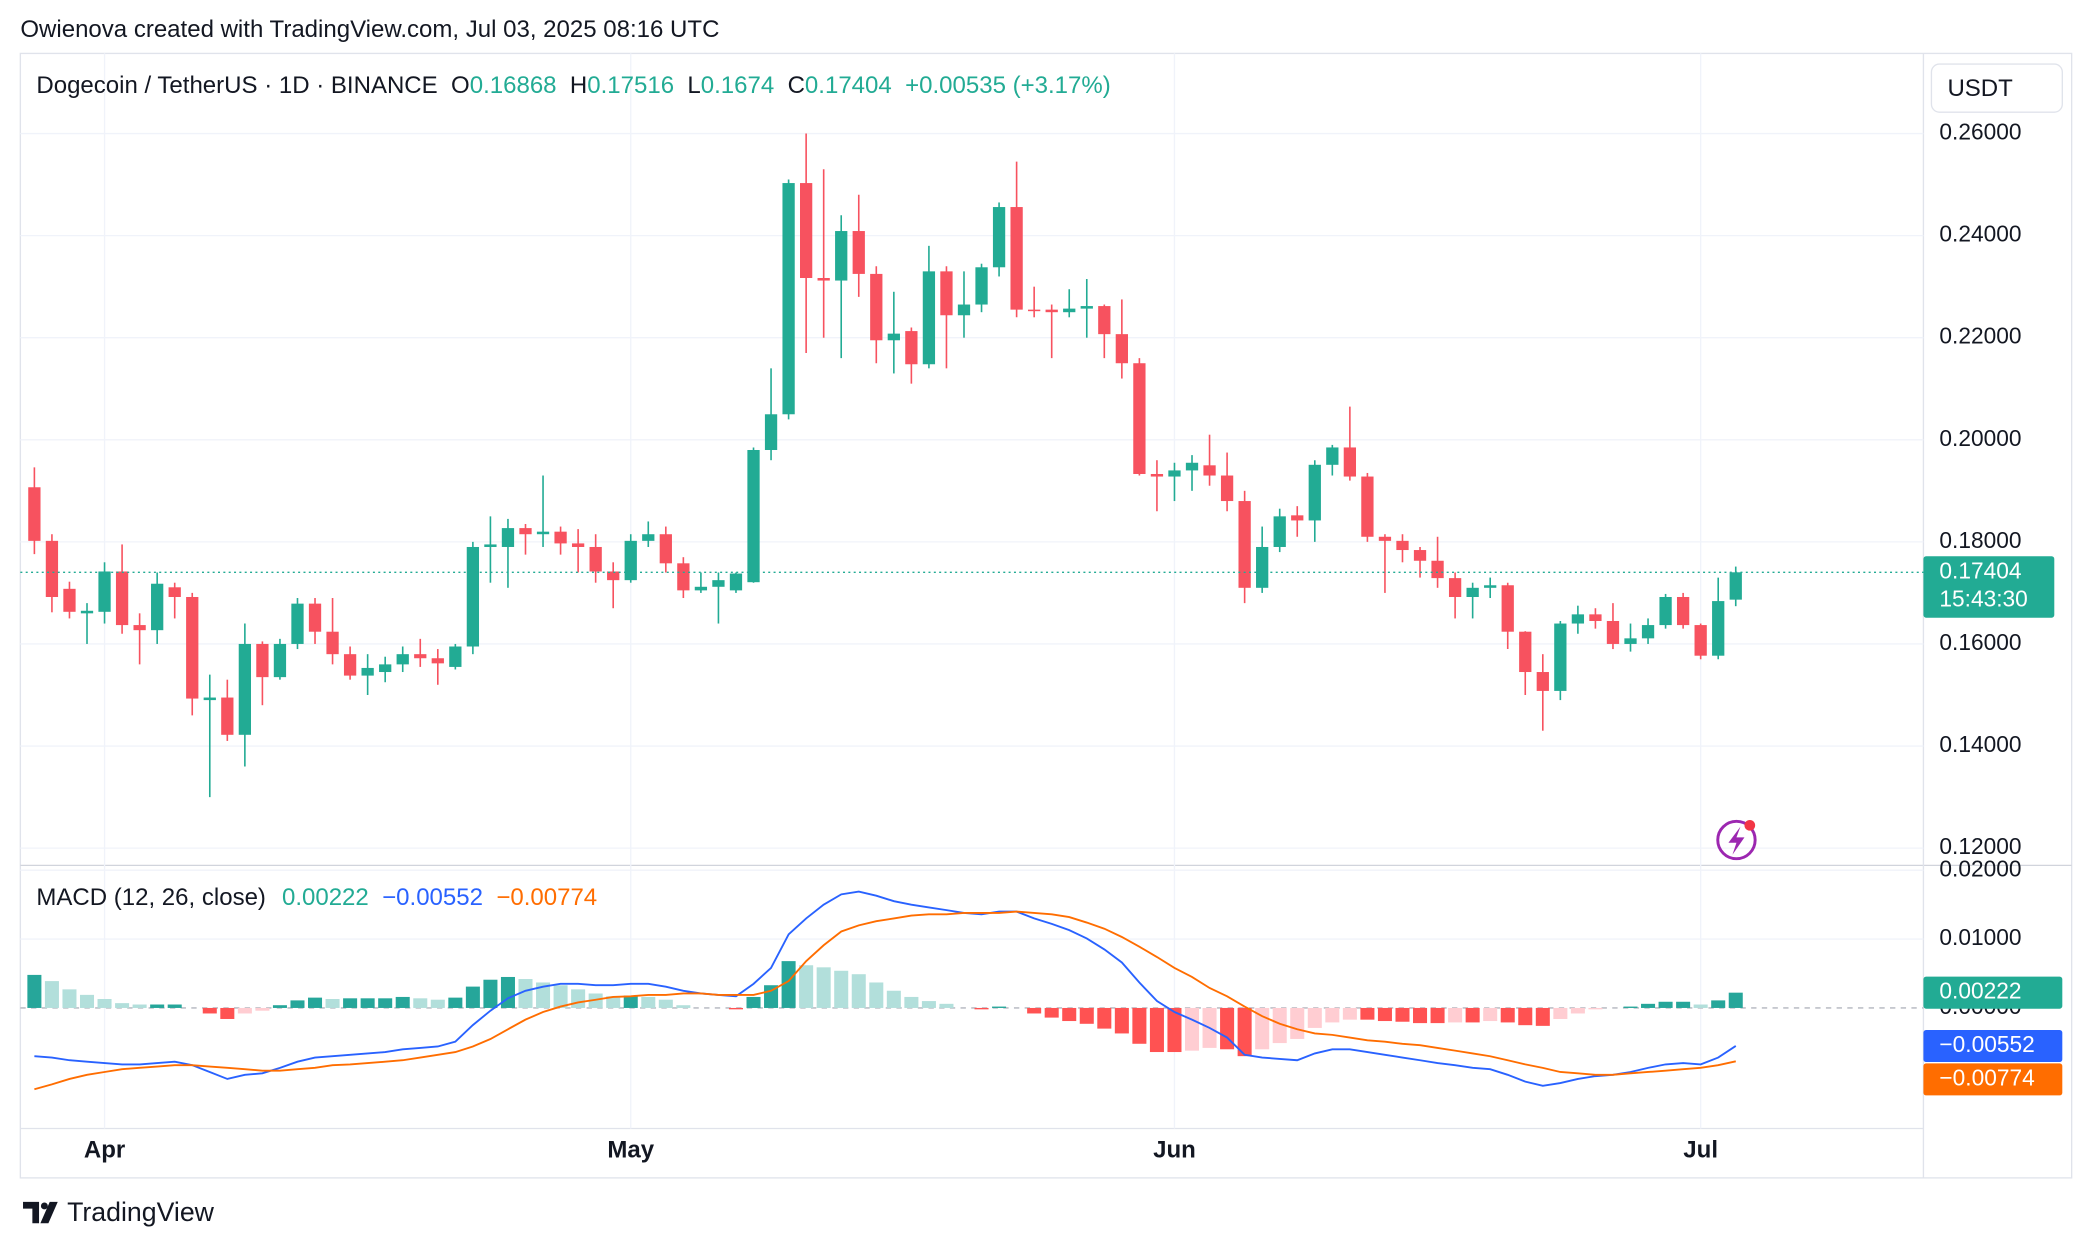 This screenshot has width=2084, height=1242. I want to click on last-price-box, so click(1989, 587).